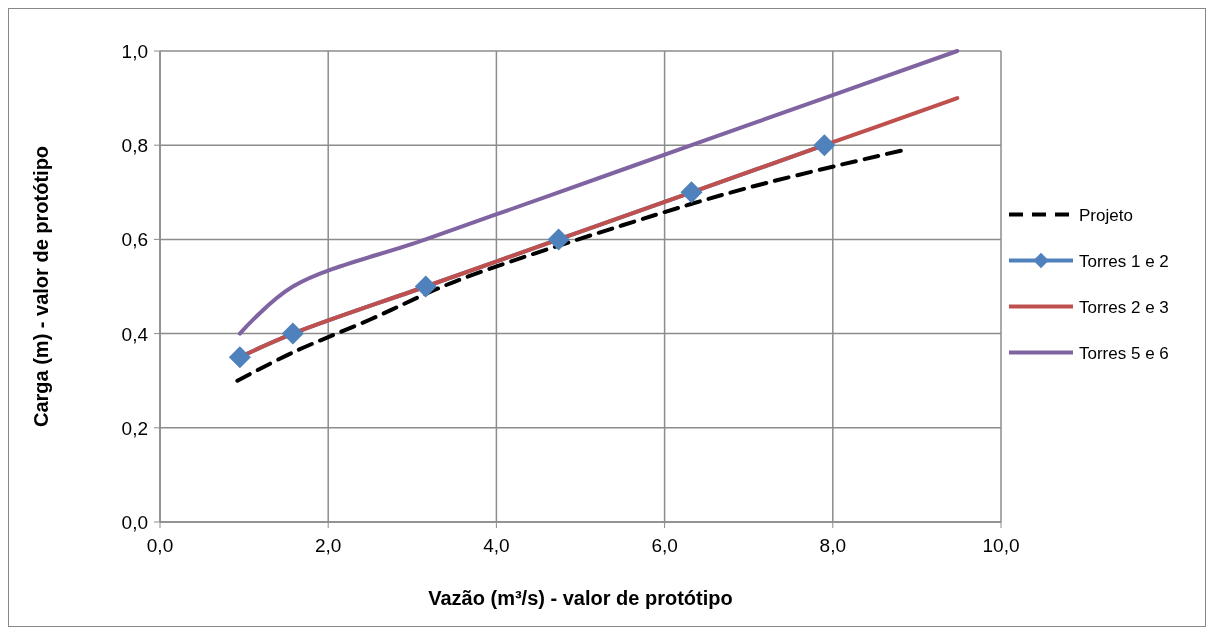  Describe the element at coordinates (135, 334) in the screenshot. I see `y-tick-label: 0,4` at that location.